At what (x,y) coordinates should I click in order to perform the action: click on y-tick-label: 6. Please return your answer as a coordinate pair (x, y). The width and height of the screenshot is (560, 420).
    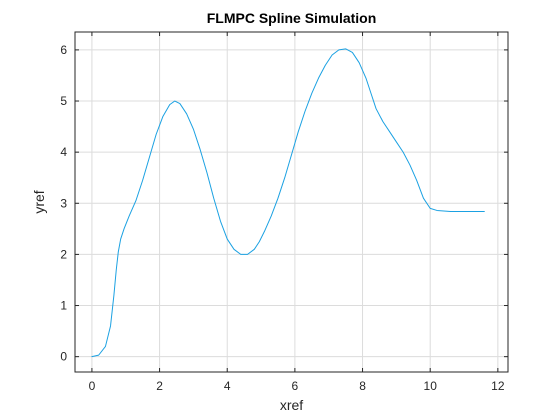
    Looking at the image, I should click on (63, 50).